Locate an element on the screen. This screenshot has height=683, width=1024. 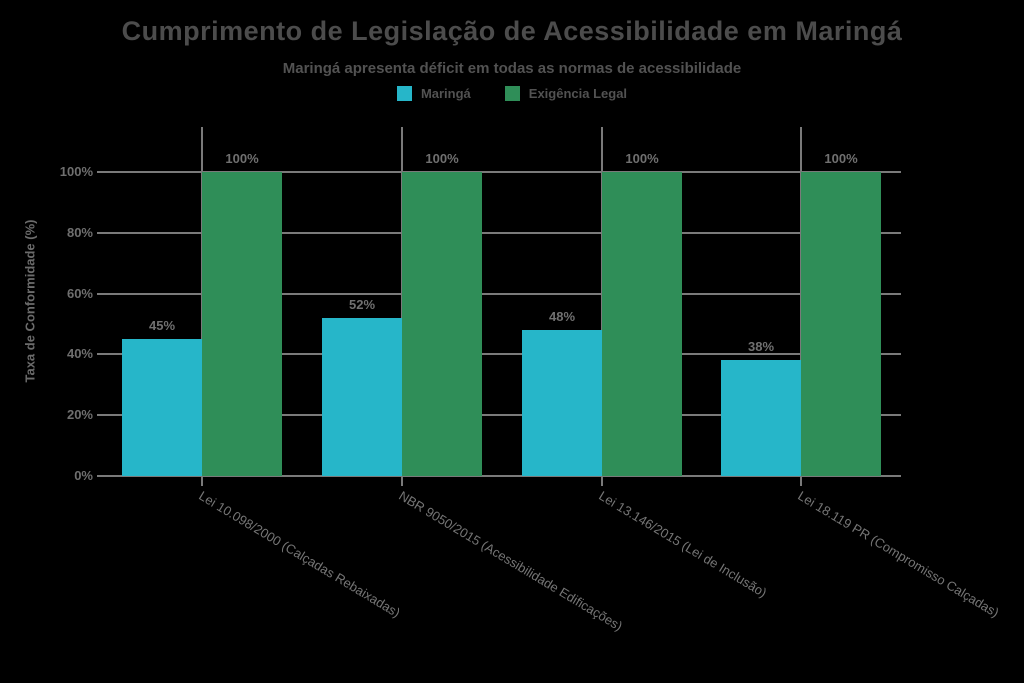
y-tick-label: 20% is located at coordinates (79, 415).